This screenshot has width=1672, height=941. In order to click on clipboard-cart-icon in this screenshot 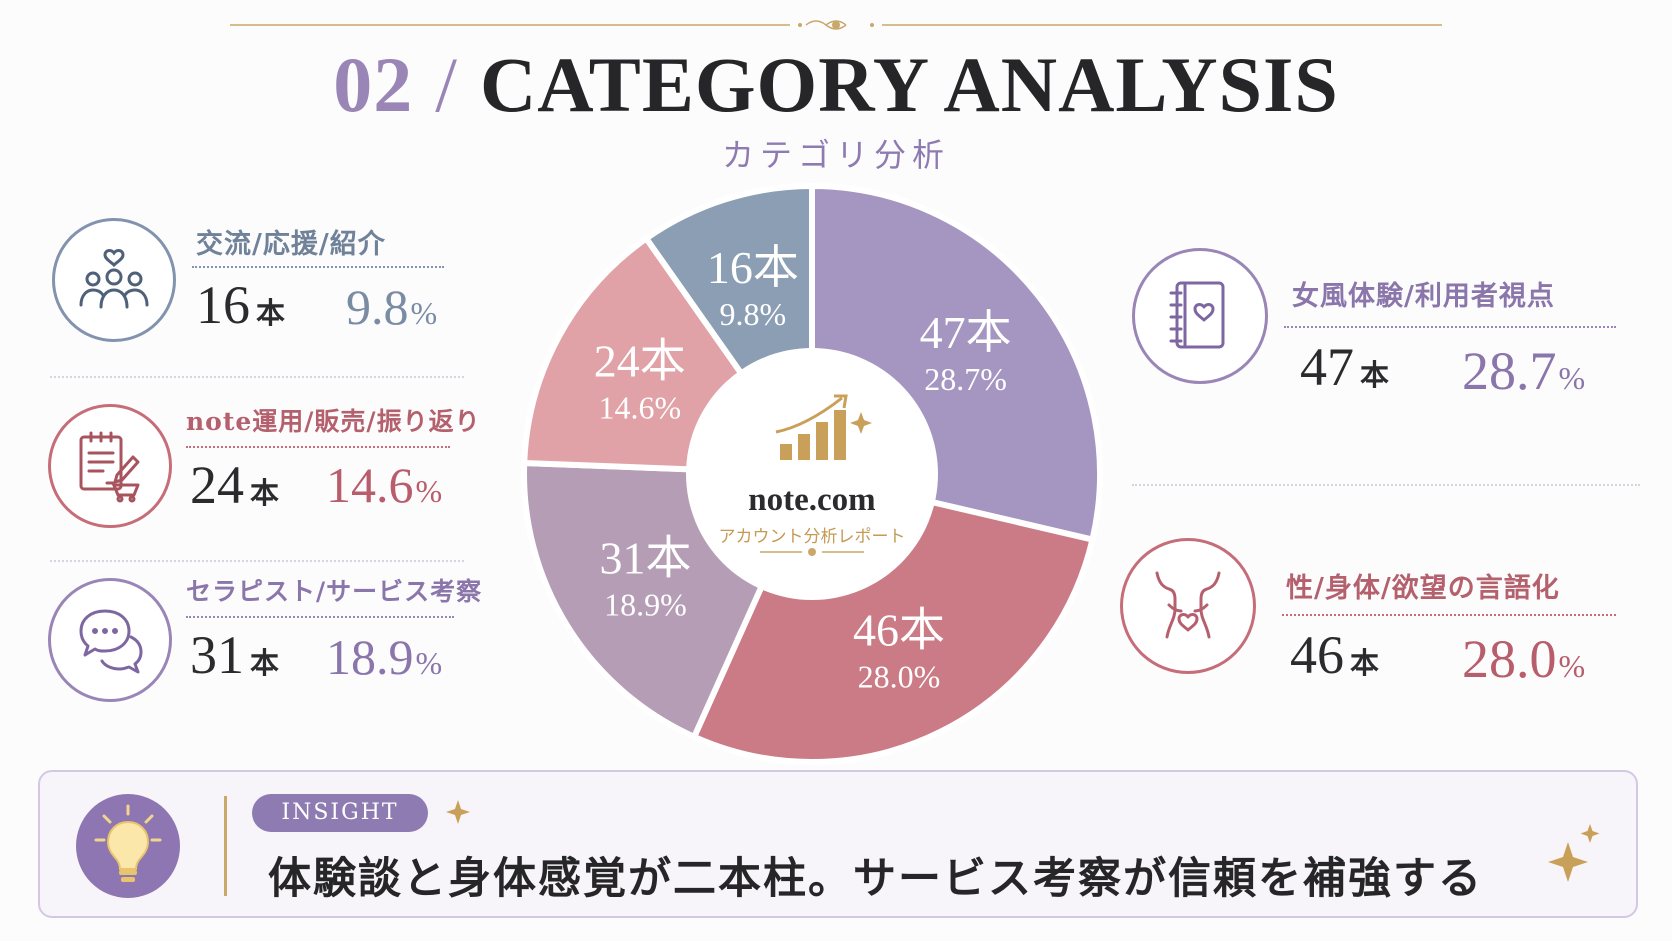, I will do `click(109, 467)`.